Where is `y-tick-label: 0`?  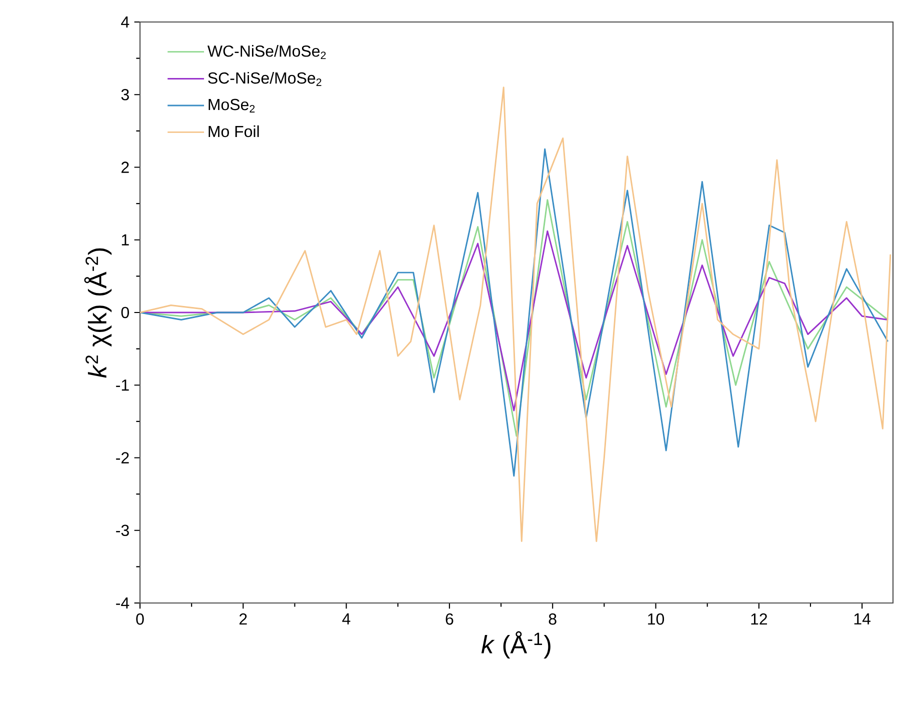 y-tick-label: 0 is located at coordinates (125, 312).